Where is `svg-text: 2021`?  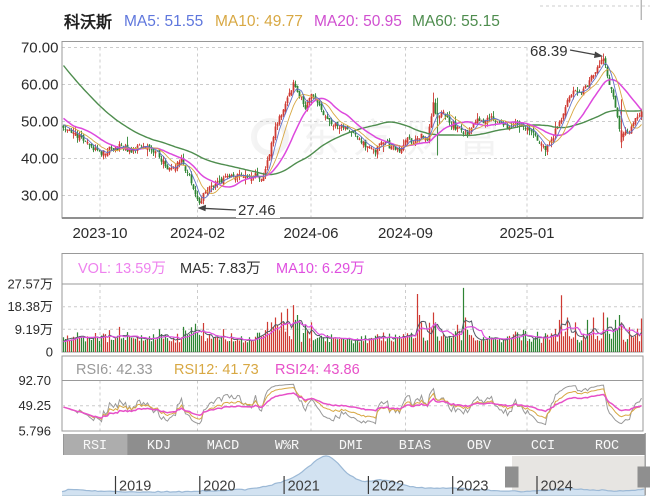 svg-text: 2021 is located at coordinates (304, 487).